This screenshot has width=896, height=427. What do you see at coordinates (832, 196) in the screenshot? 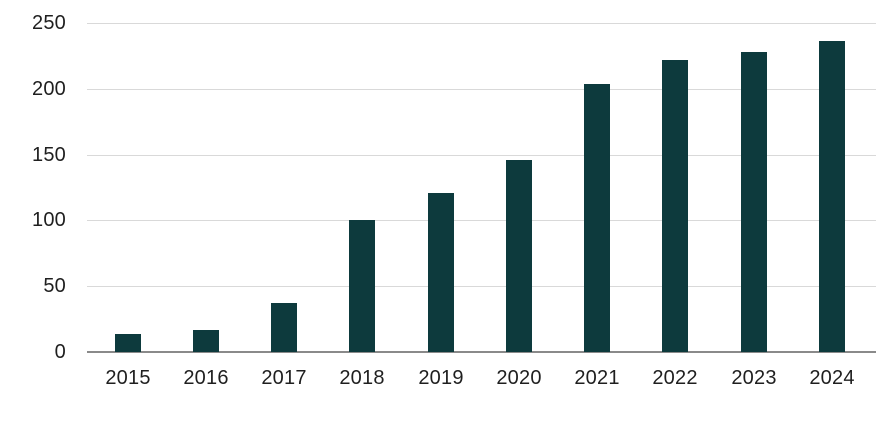
I see `bar-2024` at bounding box center [832, 196].